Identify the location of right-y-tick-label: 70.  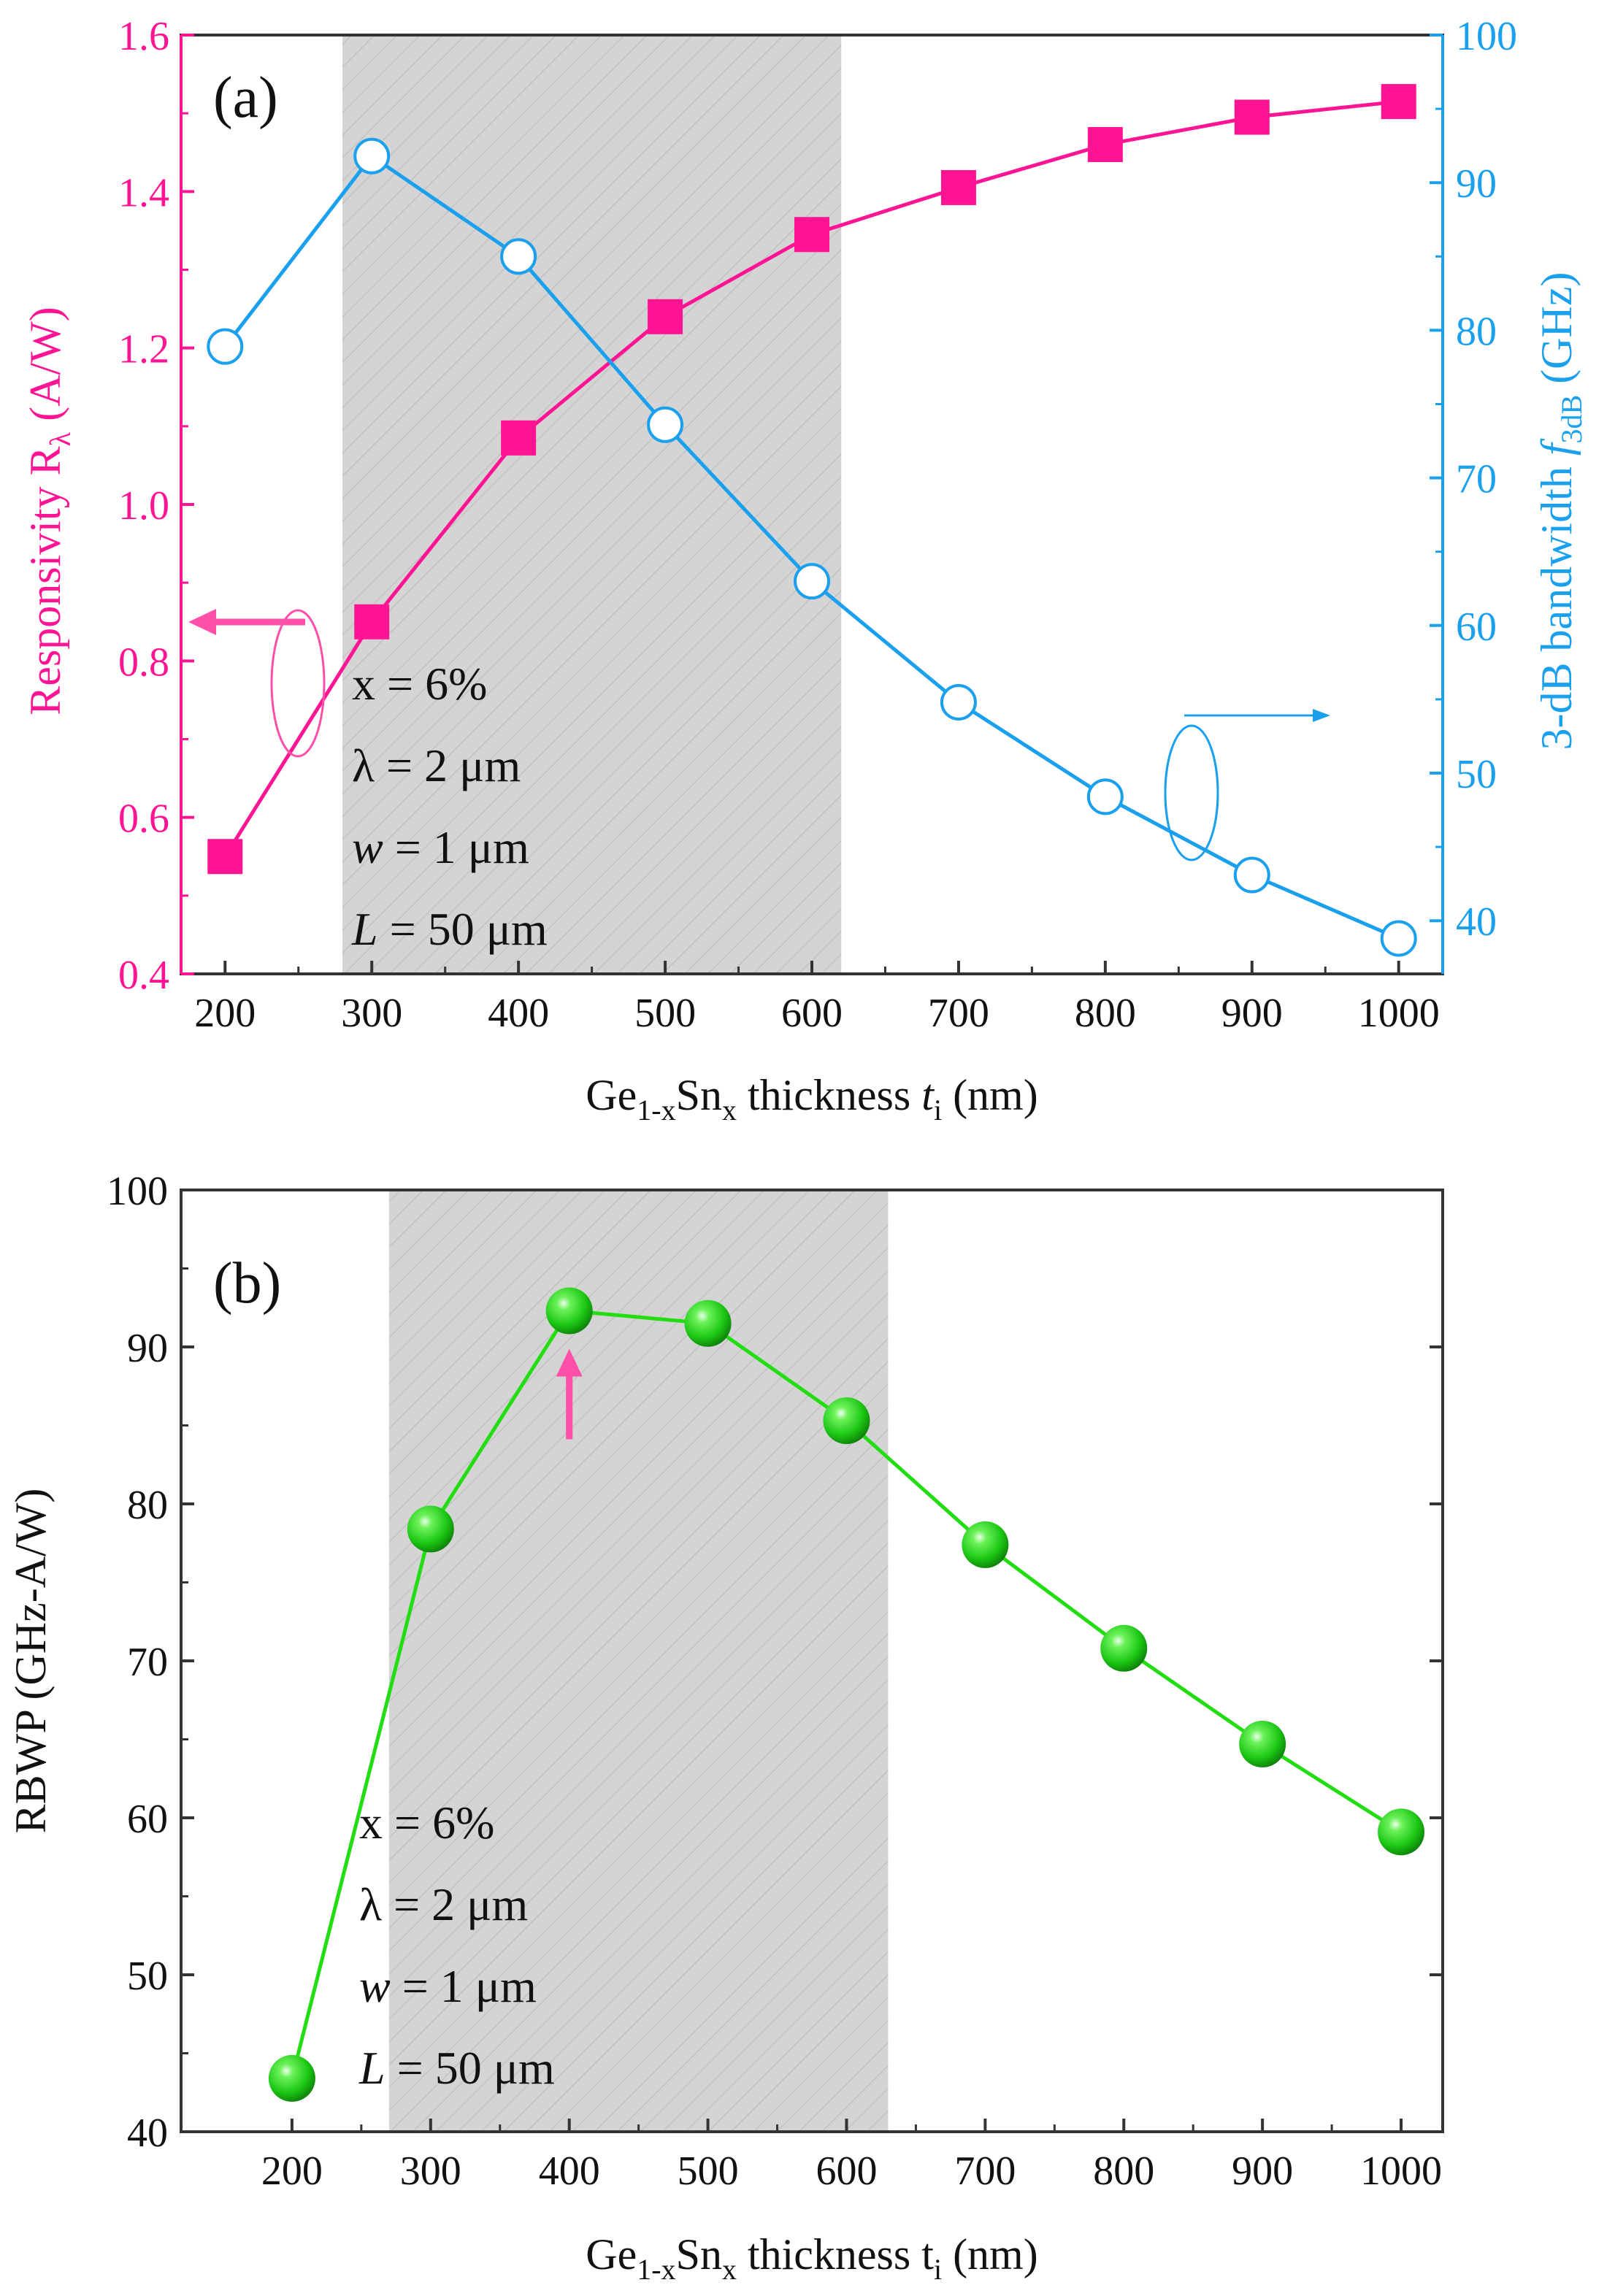
(1476, 479).